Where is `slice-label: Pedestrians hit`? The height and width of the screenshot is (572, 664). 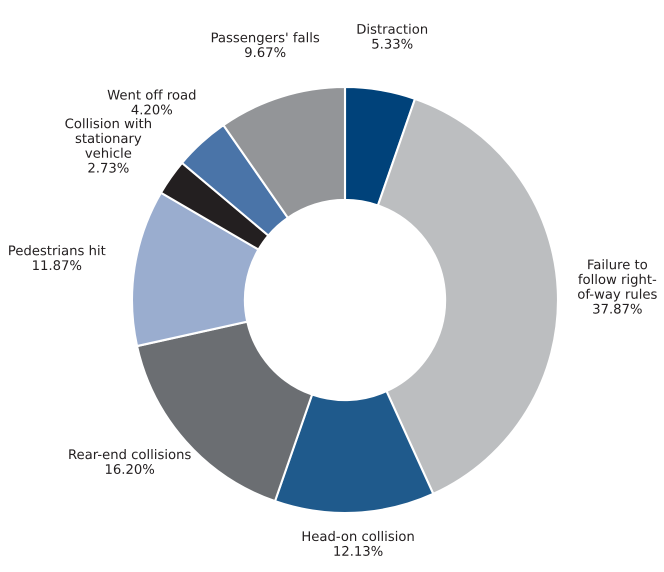 slice-label: Pedestrians hit is located at coordinates (57, 250).